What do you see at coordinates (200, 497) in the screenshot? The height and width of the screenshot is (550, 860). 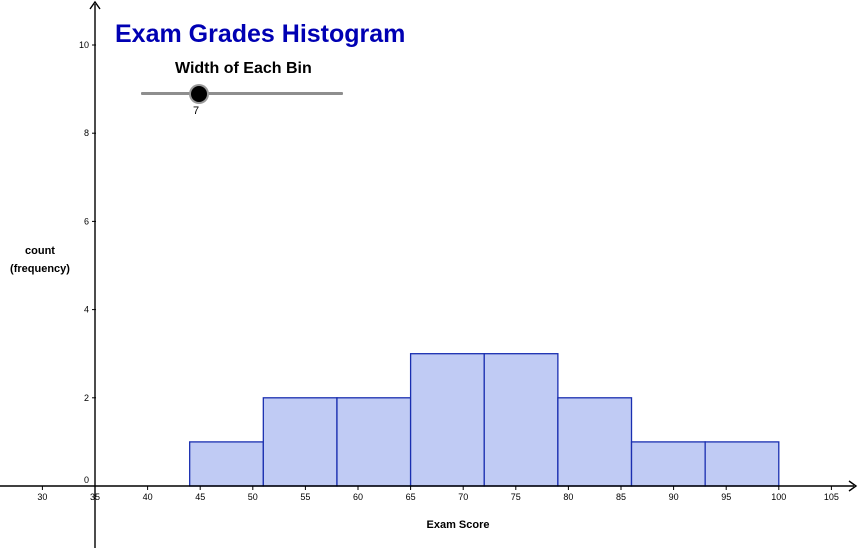 I see `x-tick-label: 45` at bounding box center [200, 497].